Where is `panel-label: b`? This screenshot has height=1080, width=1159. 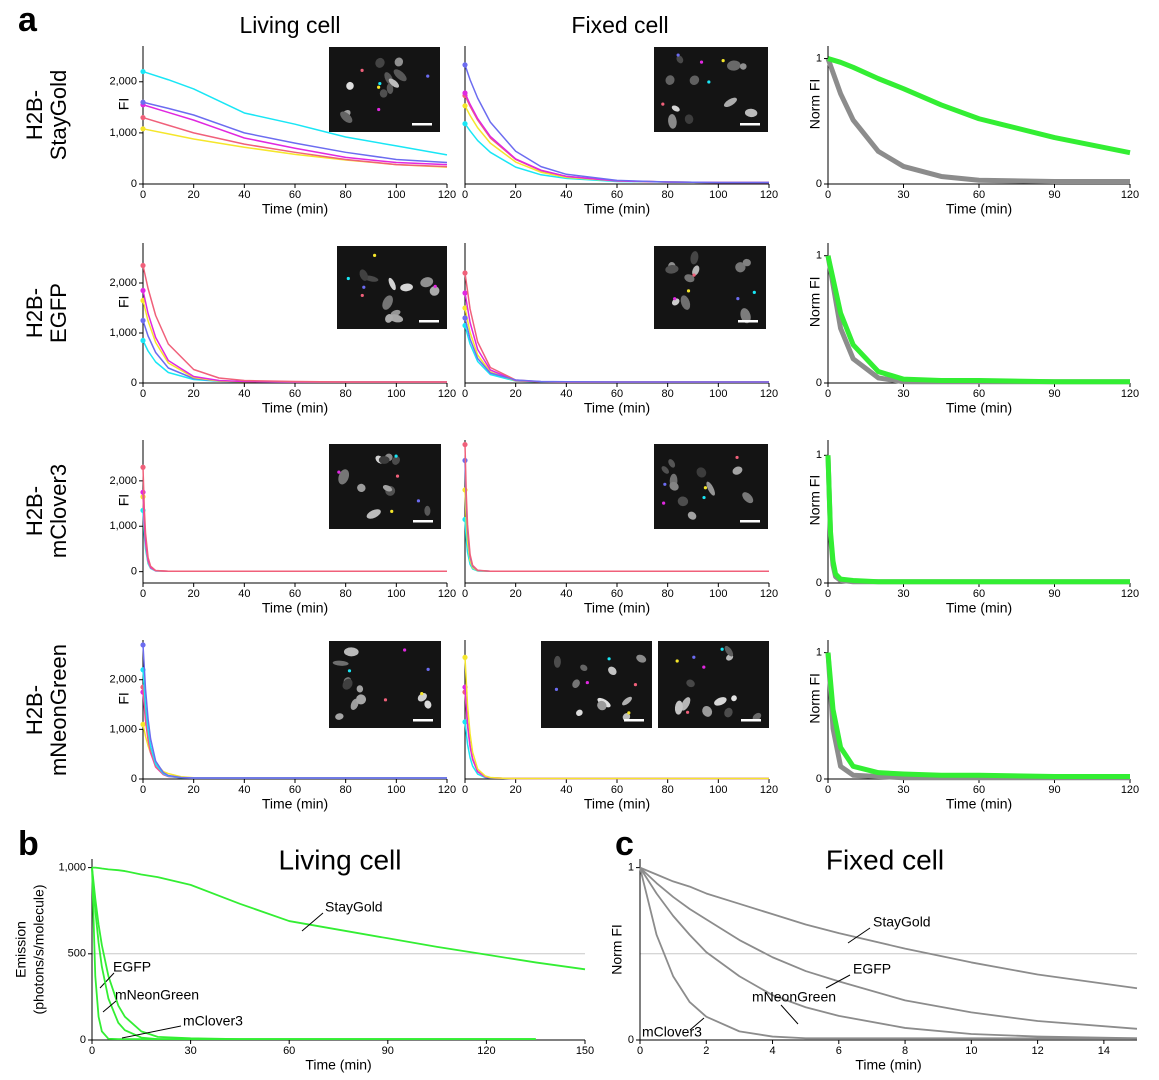
panel-label: b is located at coordinates (28, 844).